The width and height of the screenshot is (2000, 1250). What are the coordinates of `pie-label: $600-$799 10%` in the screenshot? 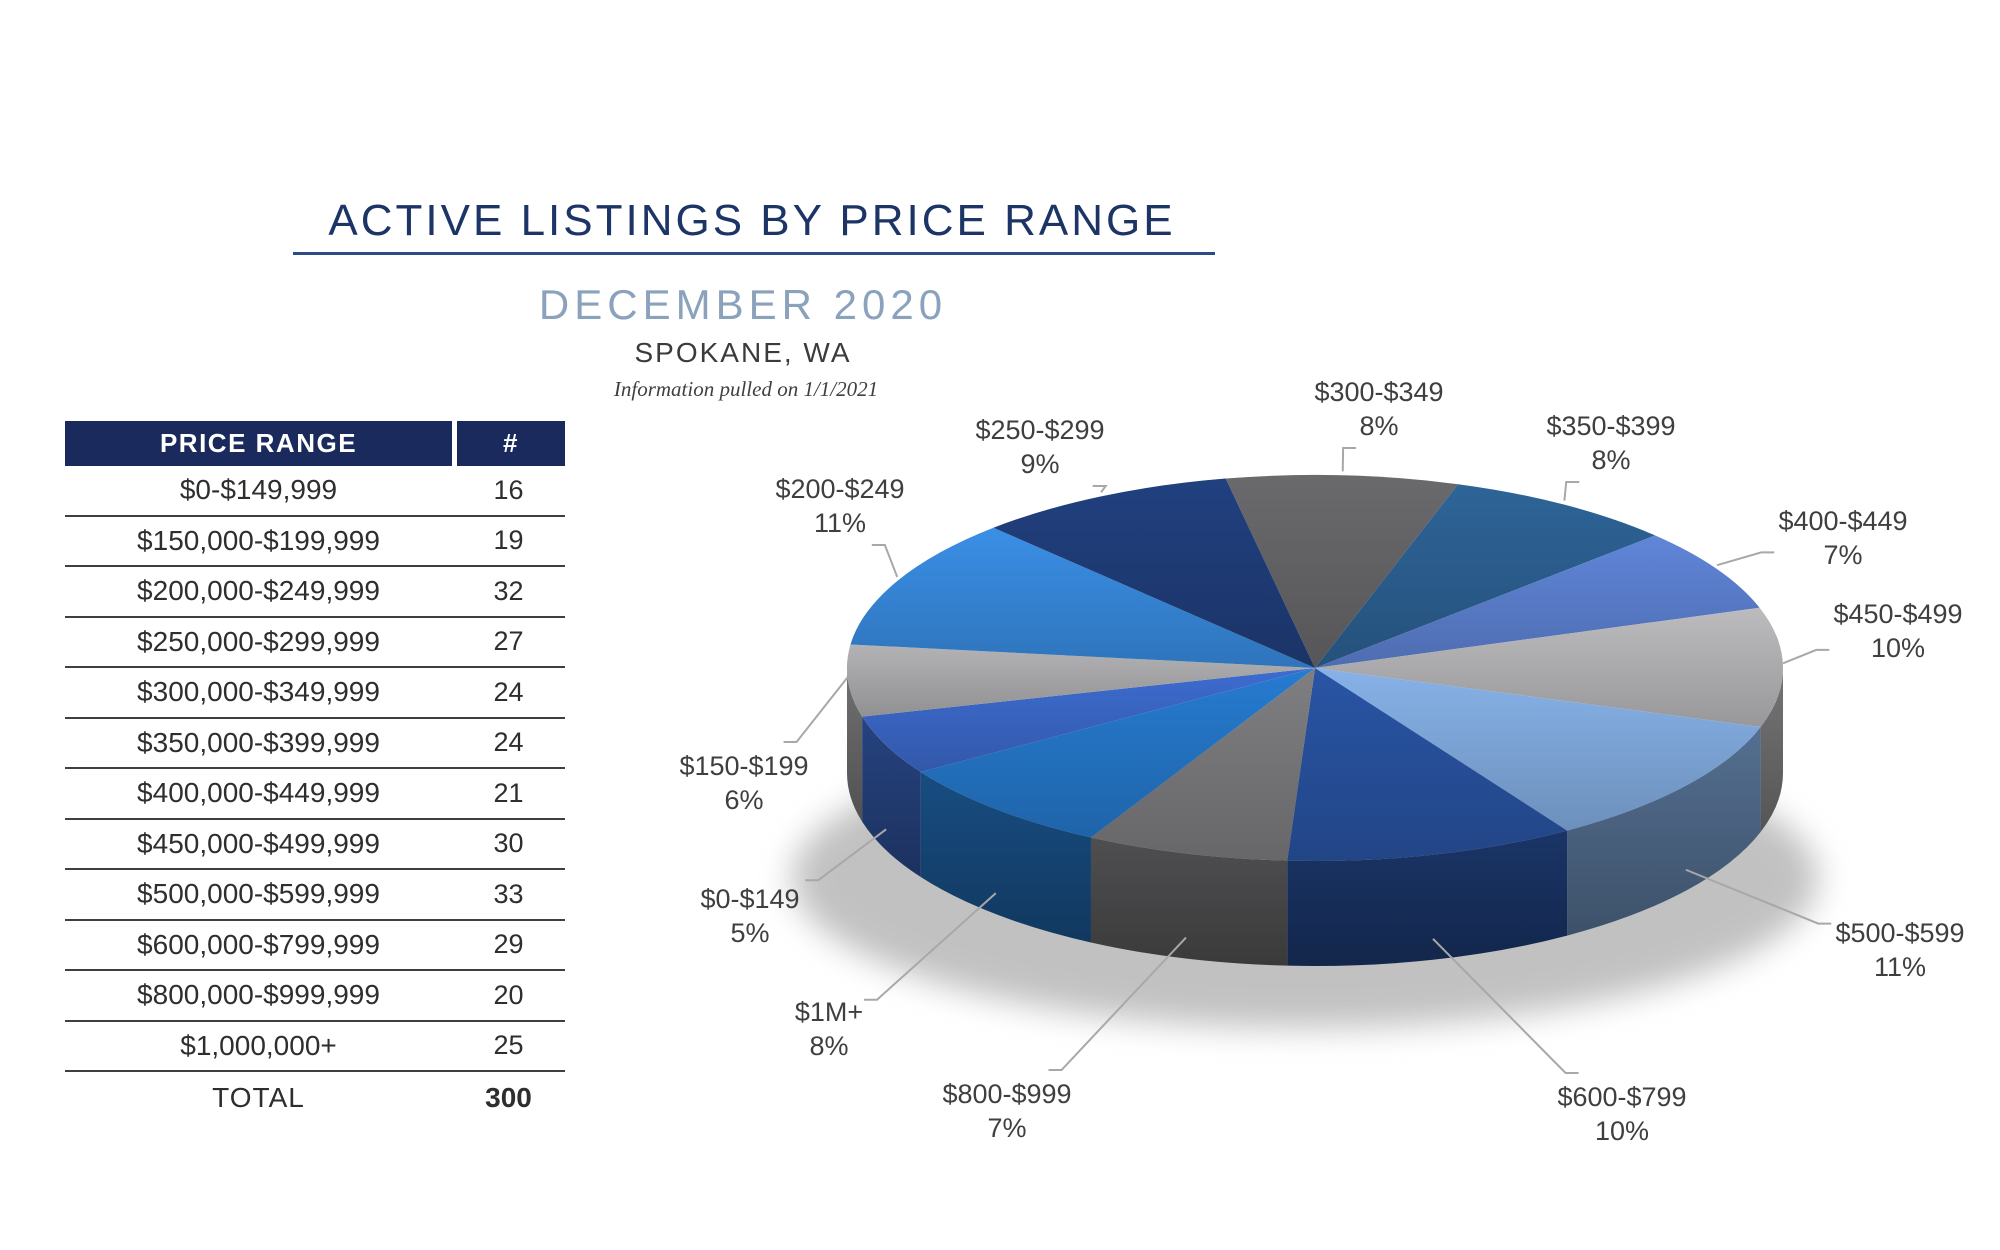 It's located at (1621, 1114).